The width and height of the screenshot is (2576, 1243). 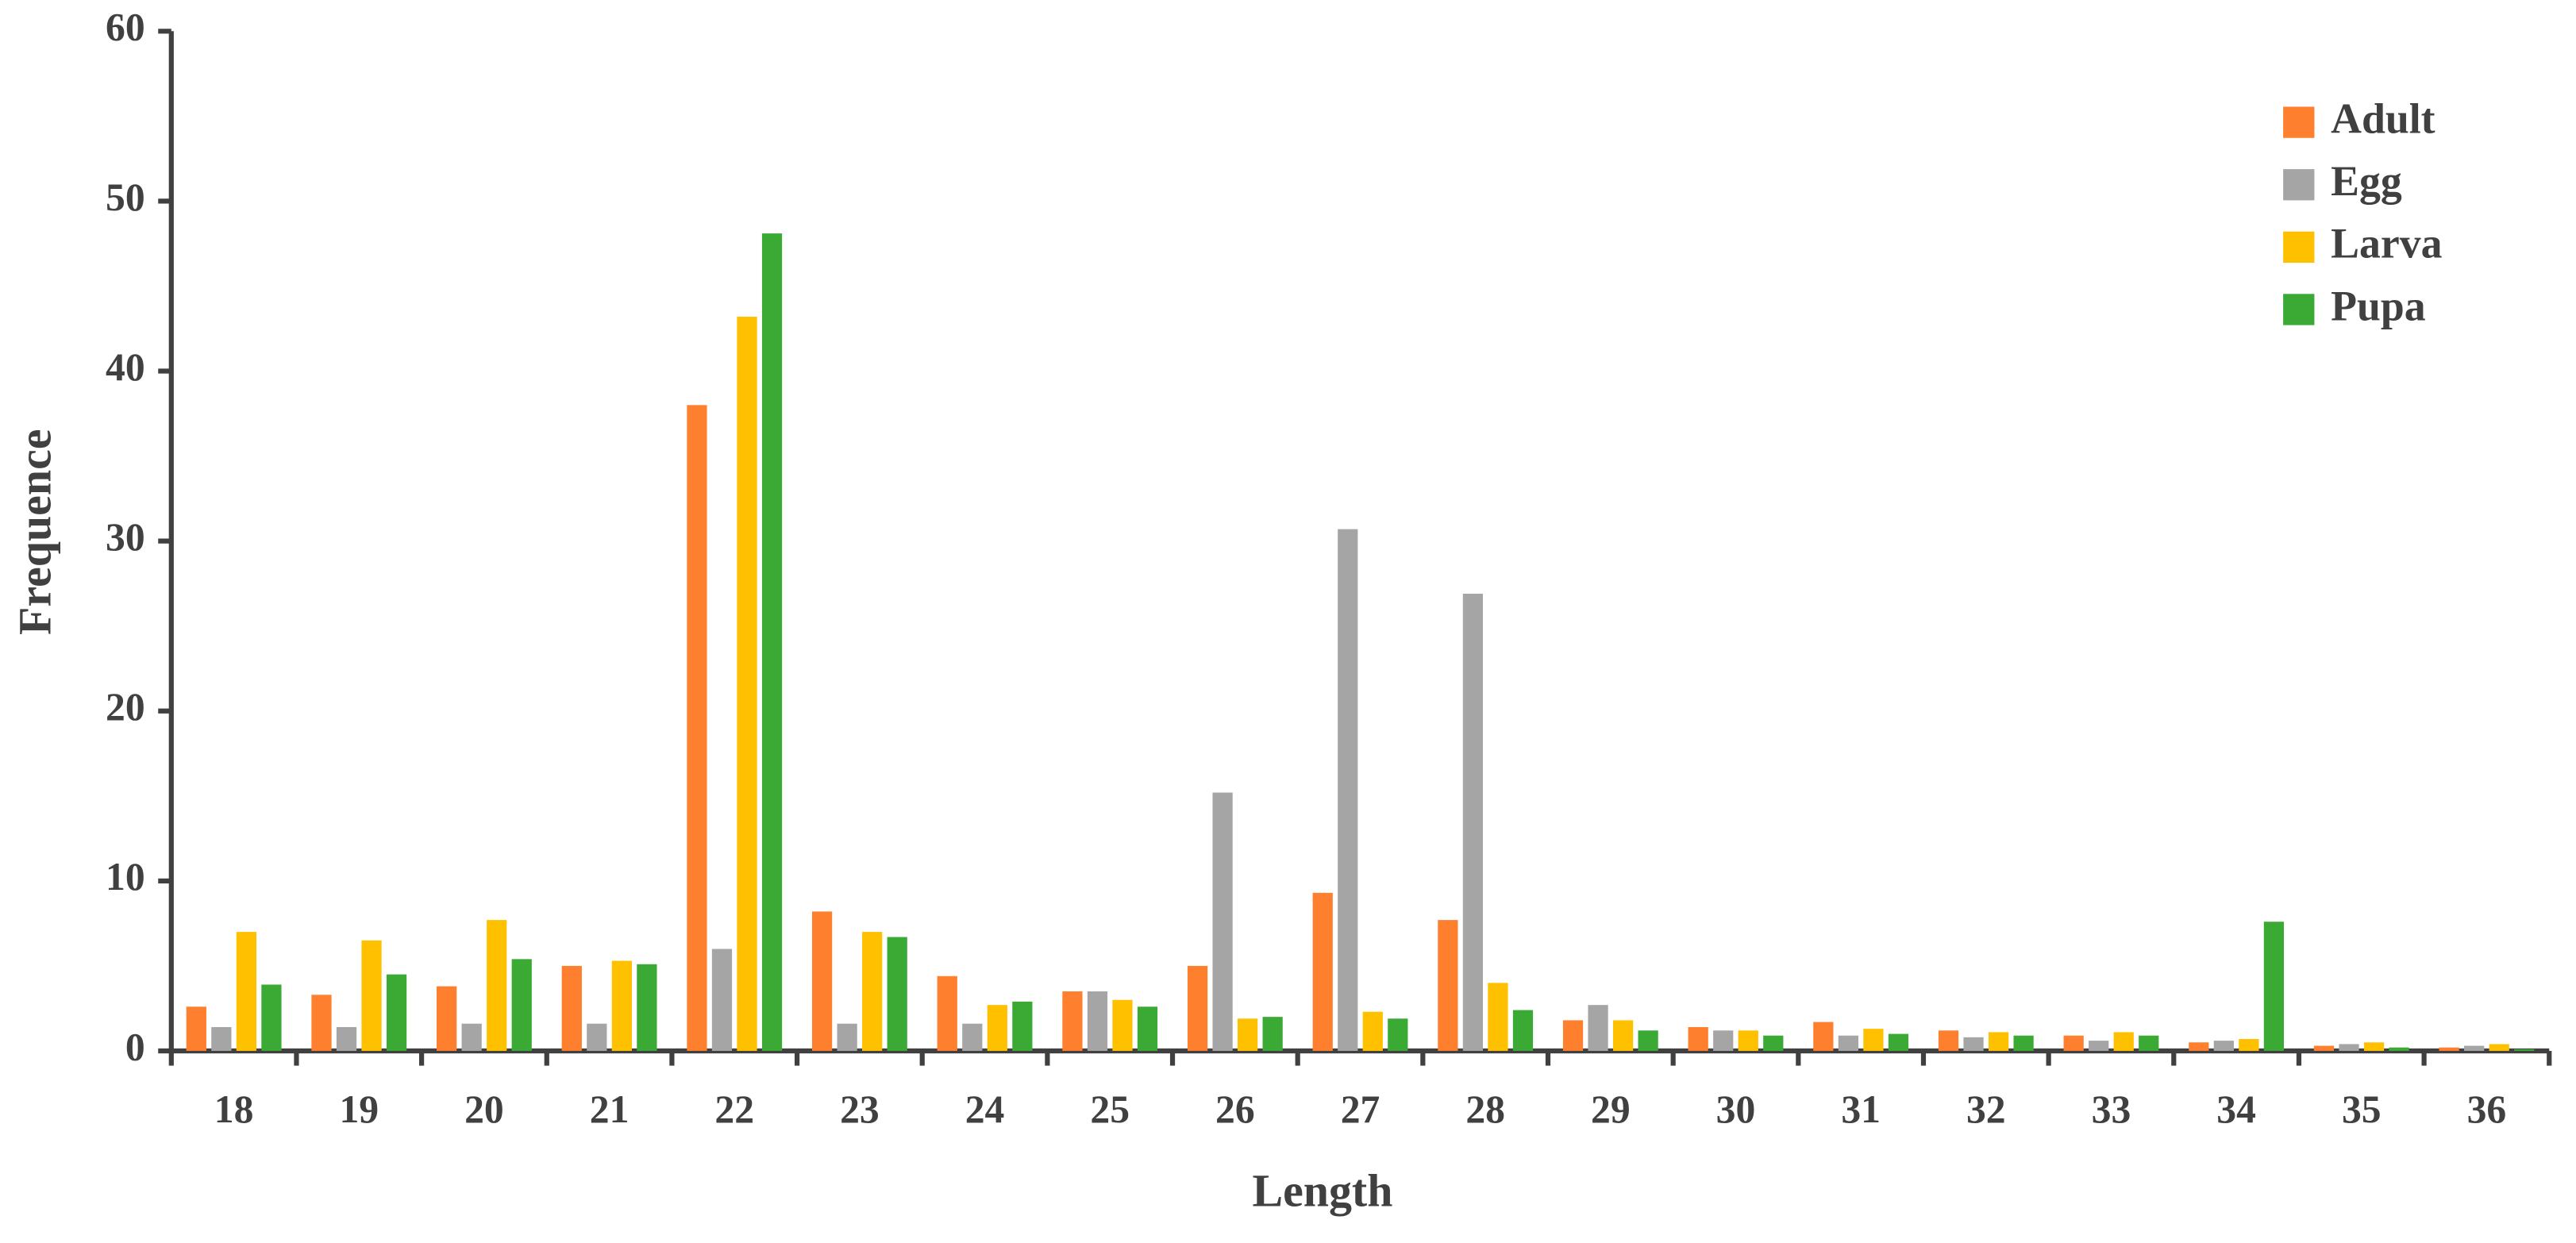 I want to click on y-tick-label: 10, so click(x=125, y=877).